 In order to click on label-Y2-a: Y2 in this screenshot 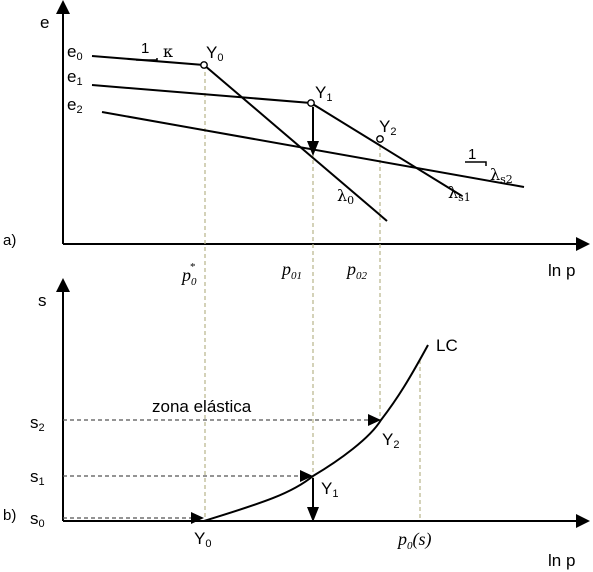, I will do `click(387, 127)`.